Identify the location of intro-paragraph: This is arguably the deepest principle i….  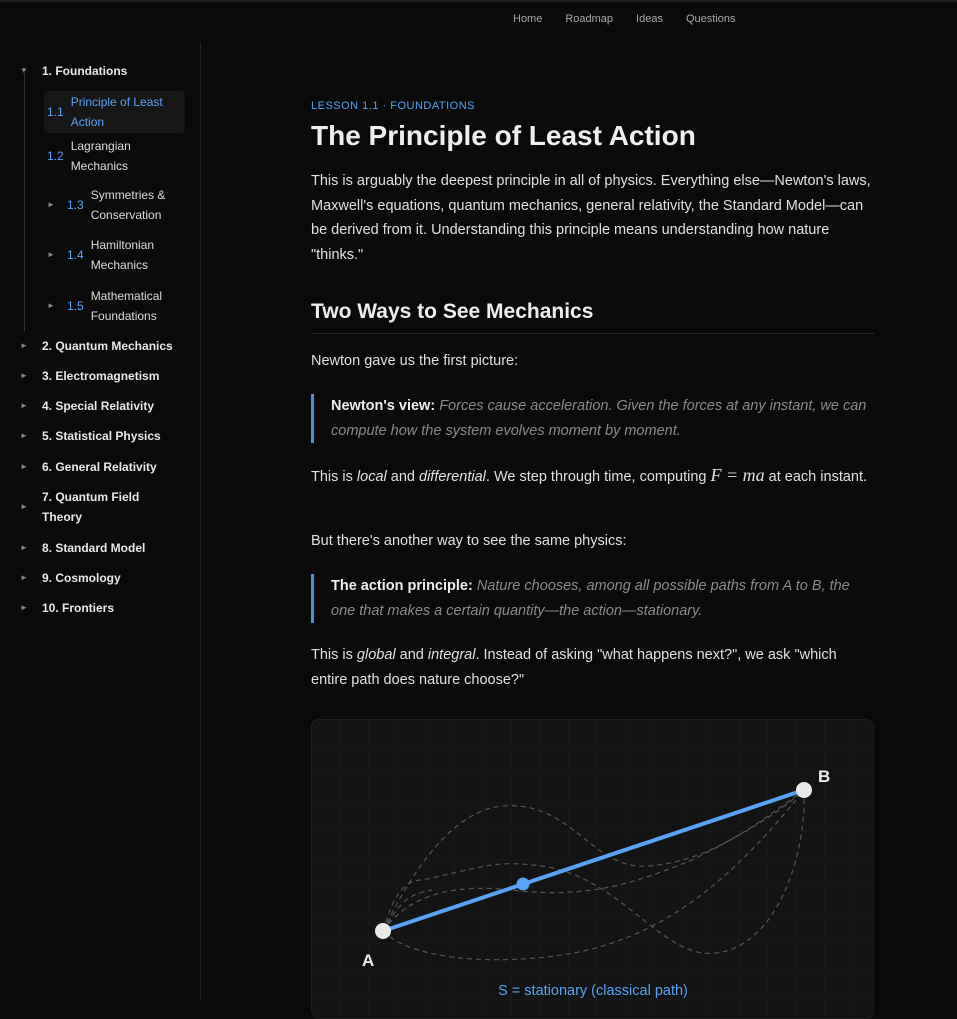
(591, 218).